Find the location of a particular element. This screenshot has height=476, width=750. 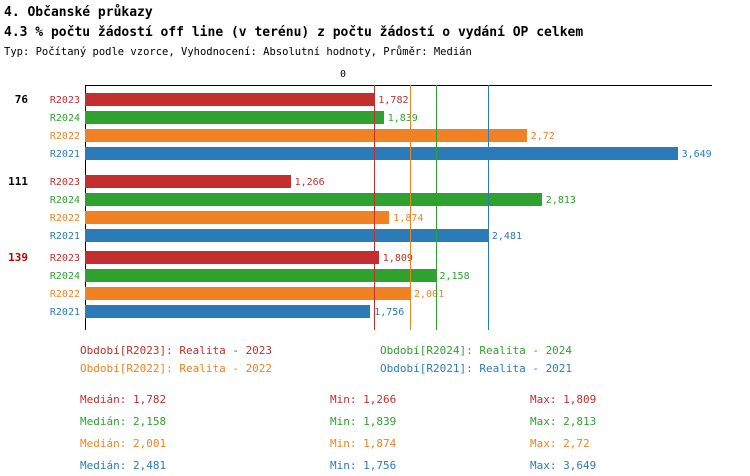

stat-max: Max: 2,72 is located at coordinates (560, 443).